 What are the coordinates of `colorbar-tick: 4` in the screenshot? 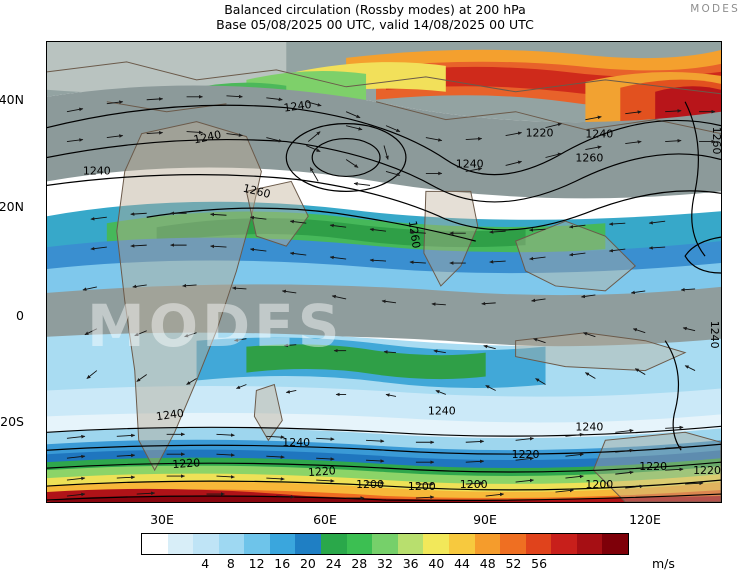 It's located at (205, 563).